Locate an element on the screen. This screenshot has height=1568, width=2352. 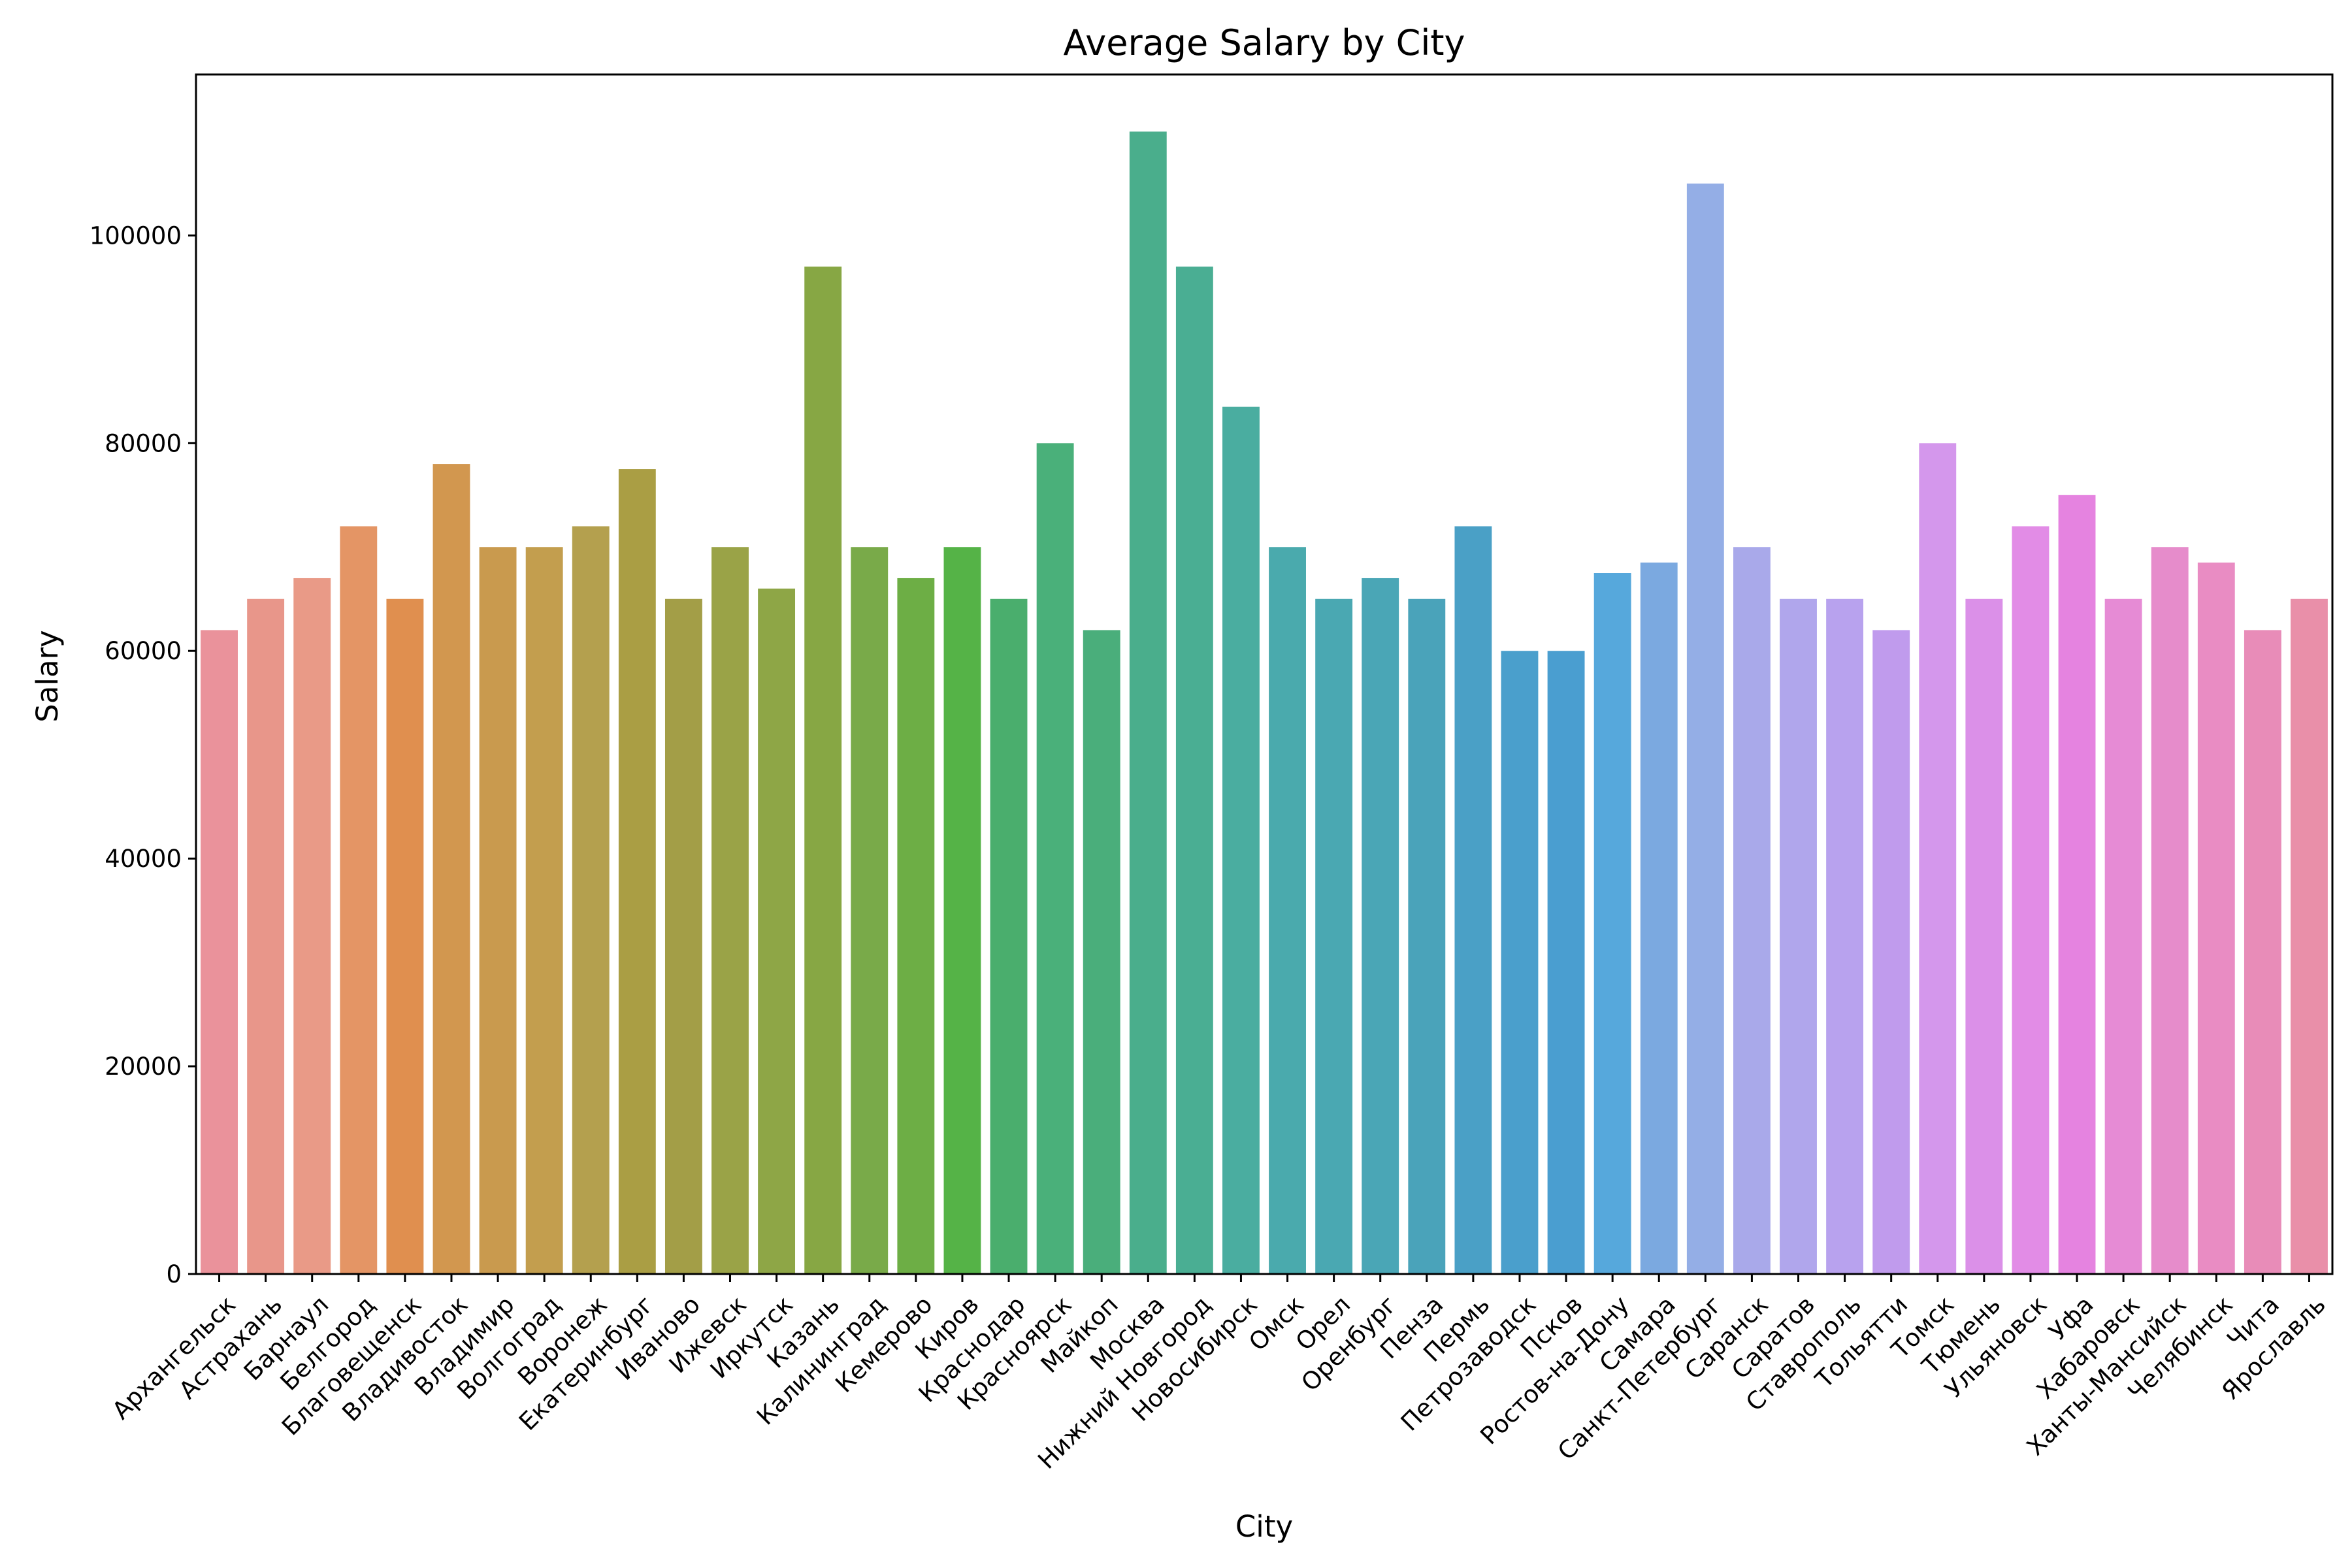
y-tick-label: 20000 is located at coordinates (143, 1067).